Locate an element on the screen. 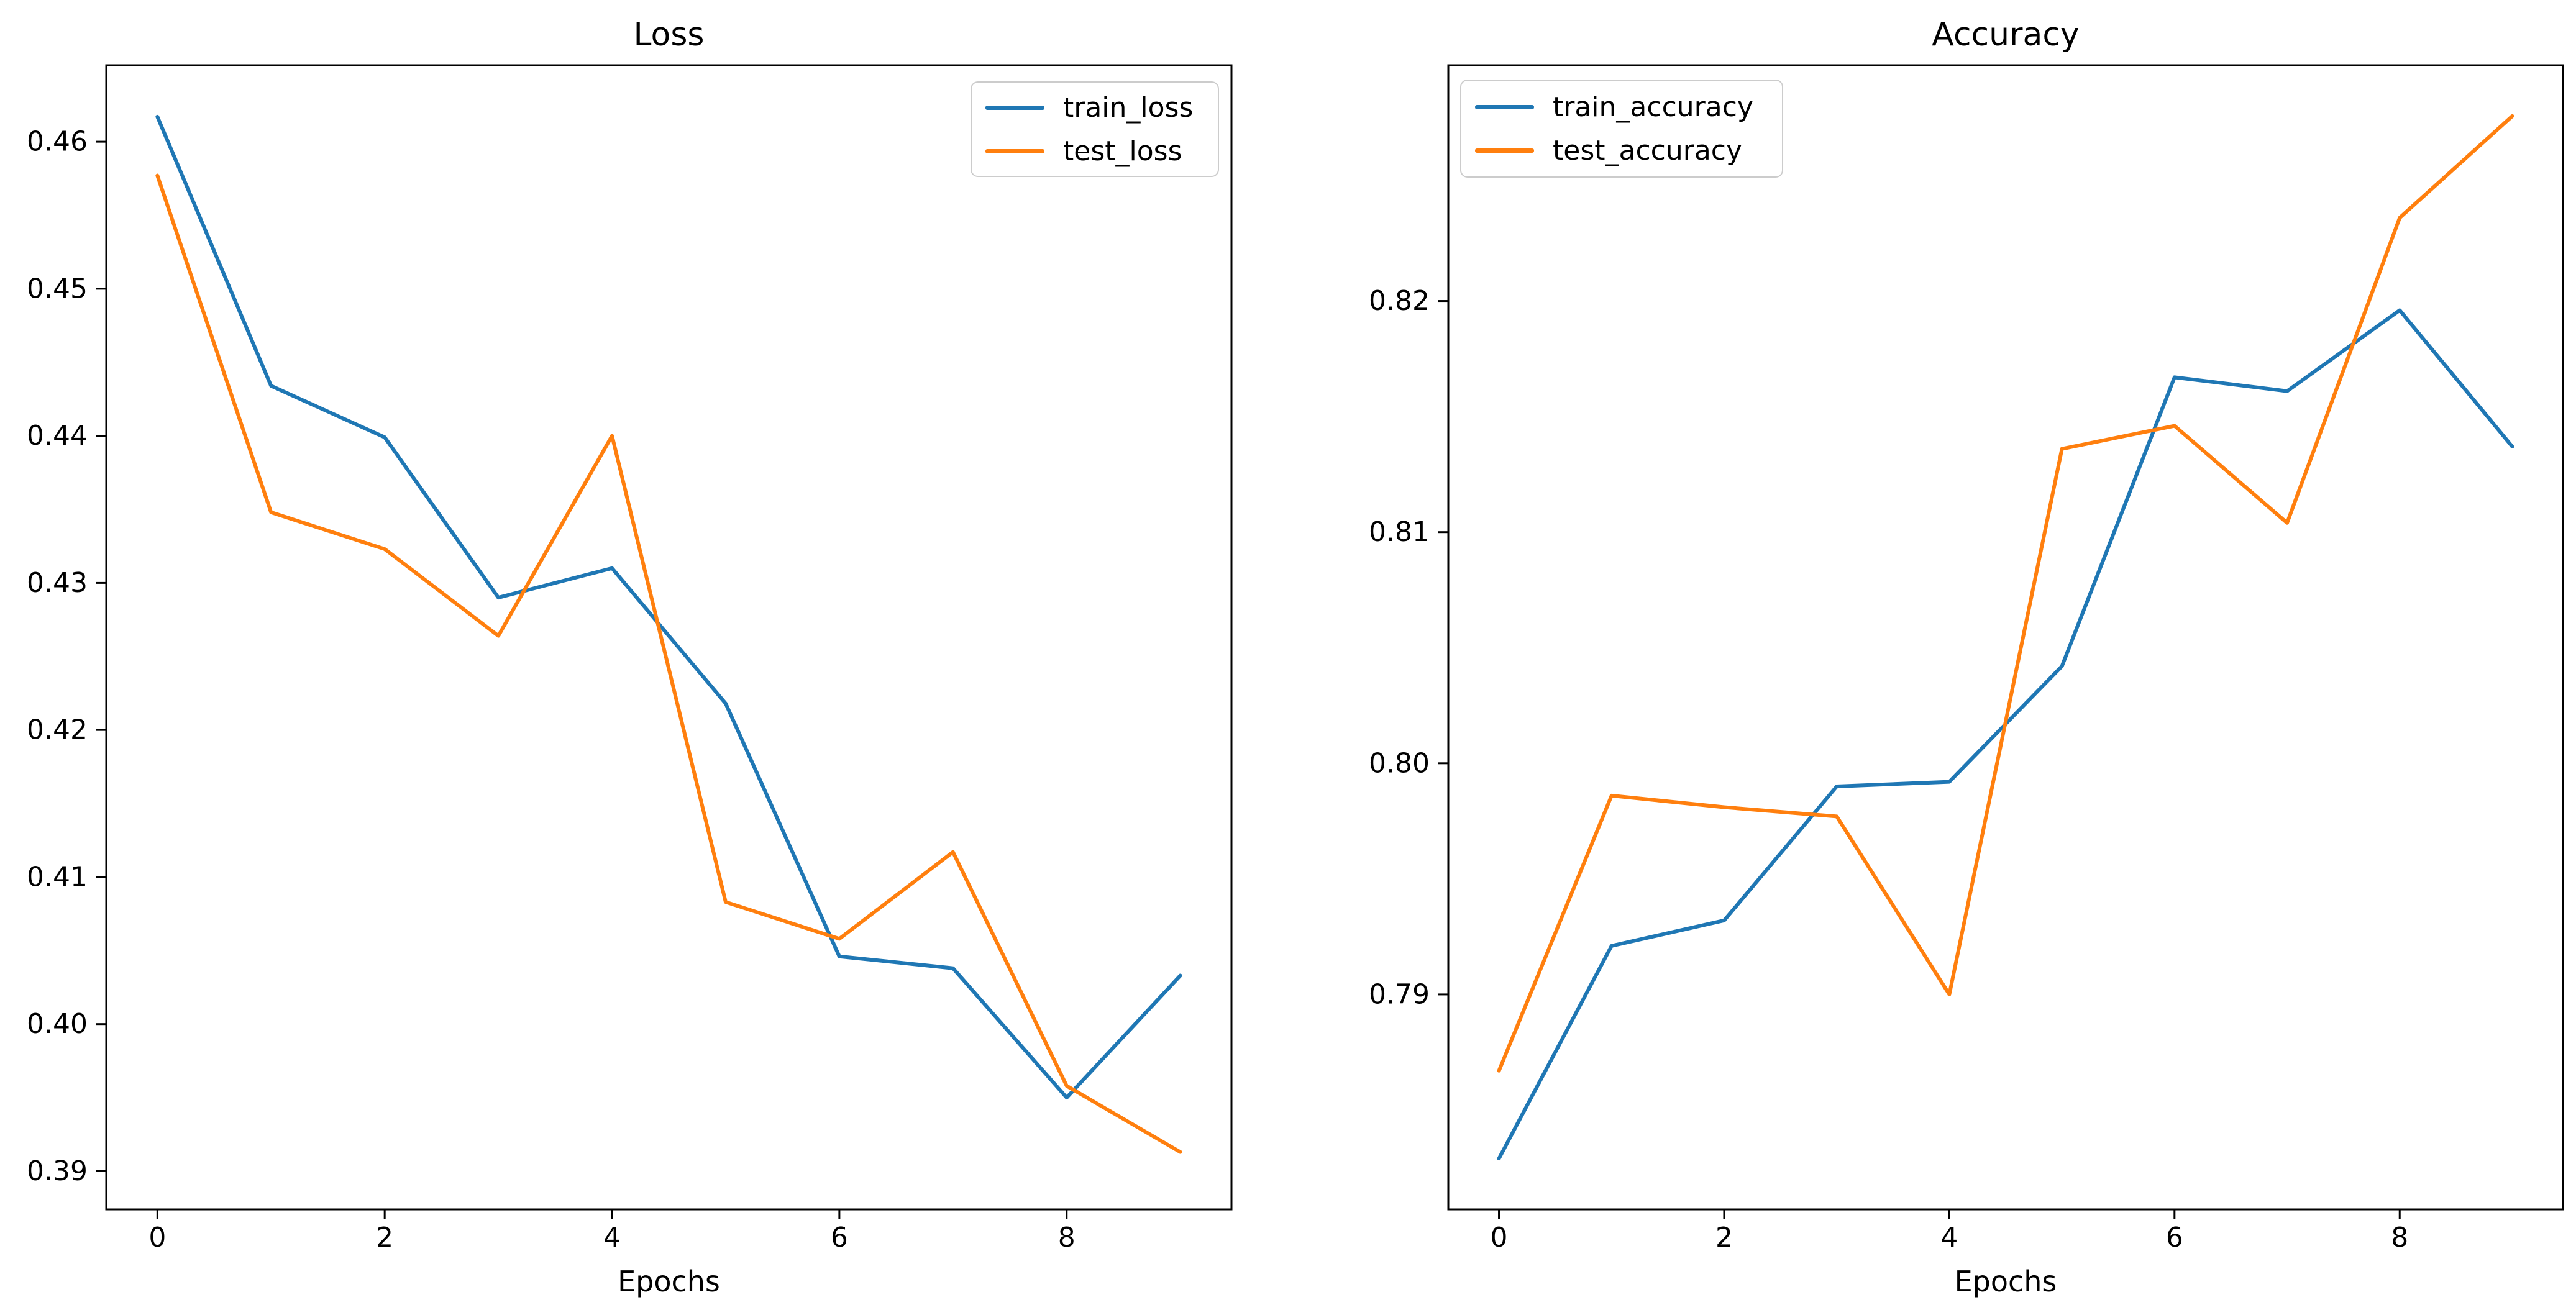 The width and height of the screenshot is (2576, 1315). legend-label: test_accuracy is located at coordinates (1648, 150).